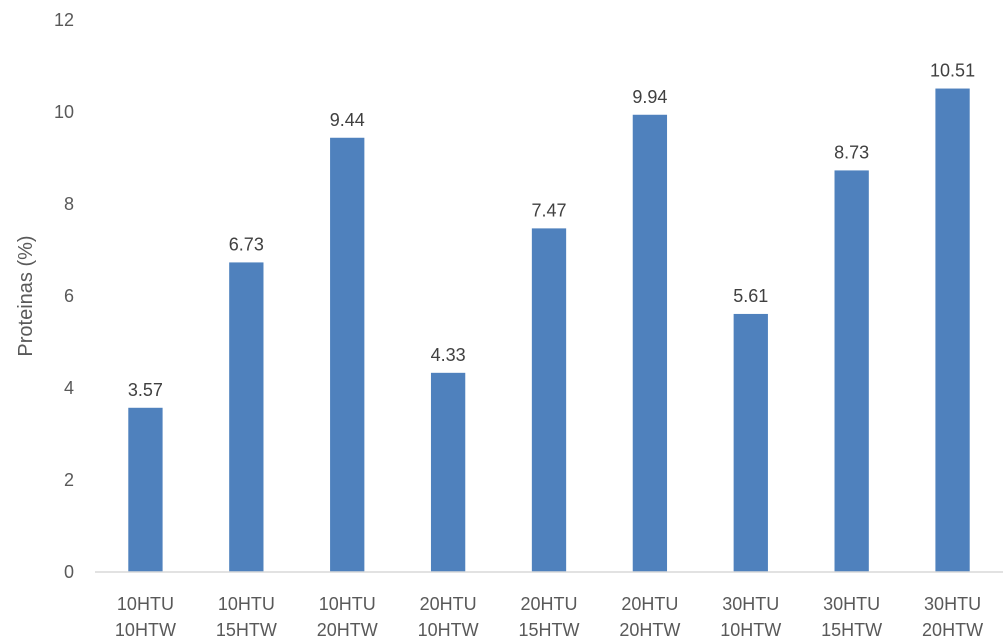  Describe the element at coordinates (952, 71) in the screenshot. I see `data-label: 10.51` at that location.